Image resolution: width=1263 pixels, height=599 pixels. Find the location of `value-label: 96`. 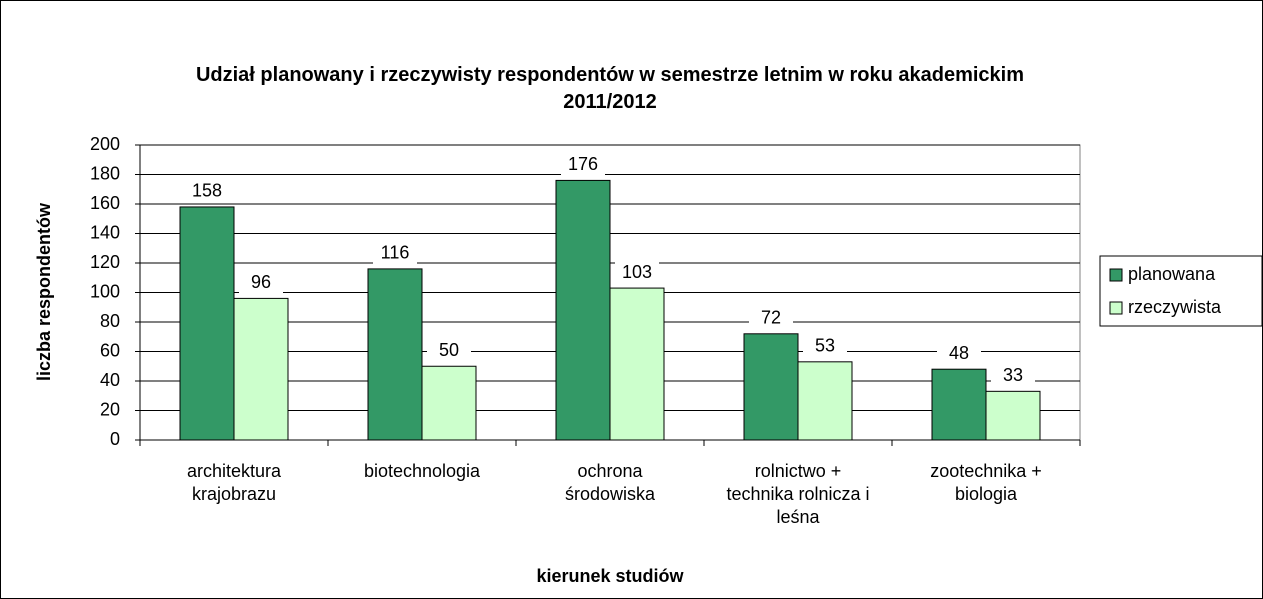

value-label: 96 is located at coordinates (261, 282).